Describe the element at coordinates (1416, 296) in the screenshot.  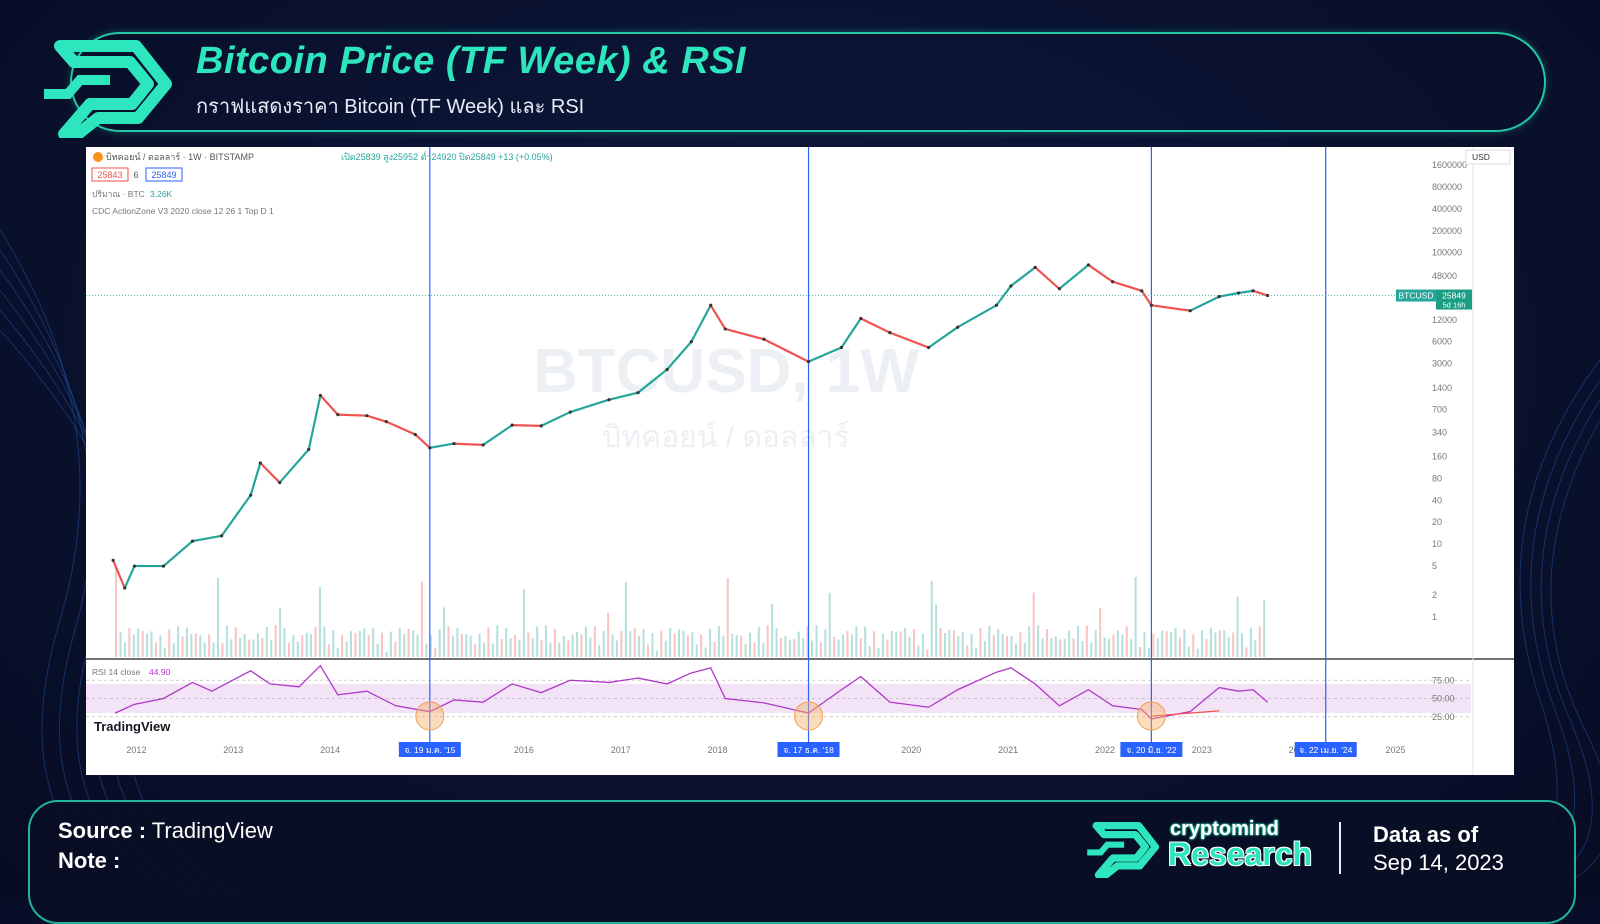
I see `last-symbol-label: BTCUSD` at that location.